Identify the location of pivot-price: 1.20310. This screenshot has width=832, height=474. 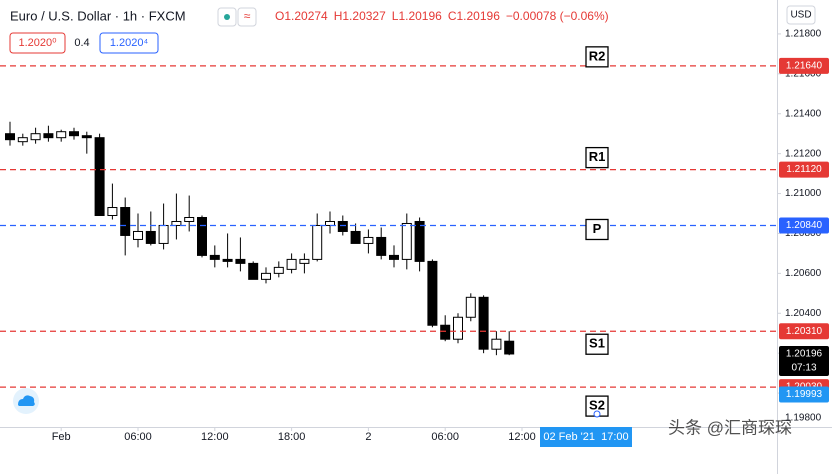
(804, 331).